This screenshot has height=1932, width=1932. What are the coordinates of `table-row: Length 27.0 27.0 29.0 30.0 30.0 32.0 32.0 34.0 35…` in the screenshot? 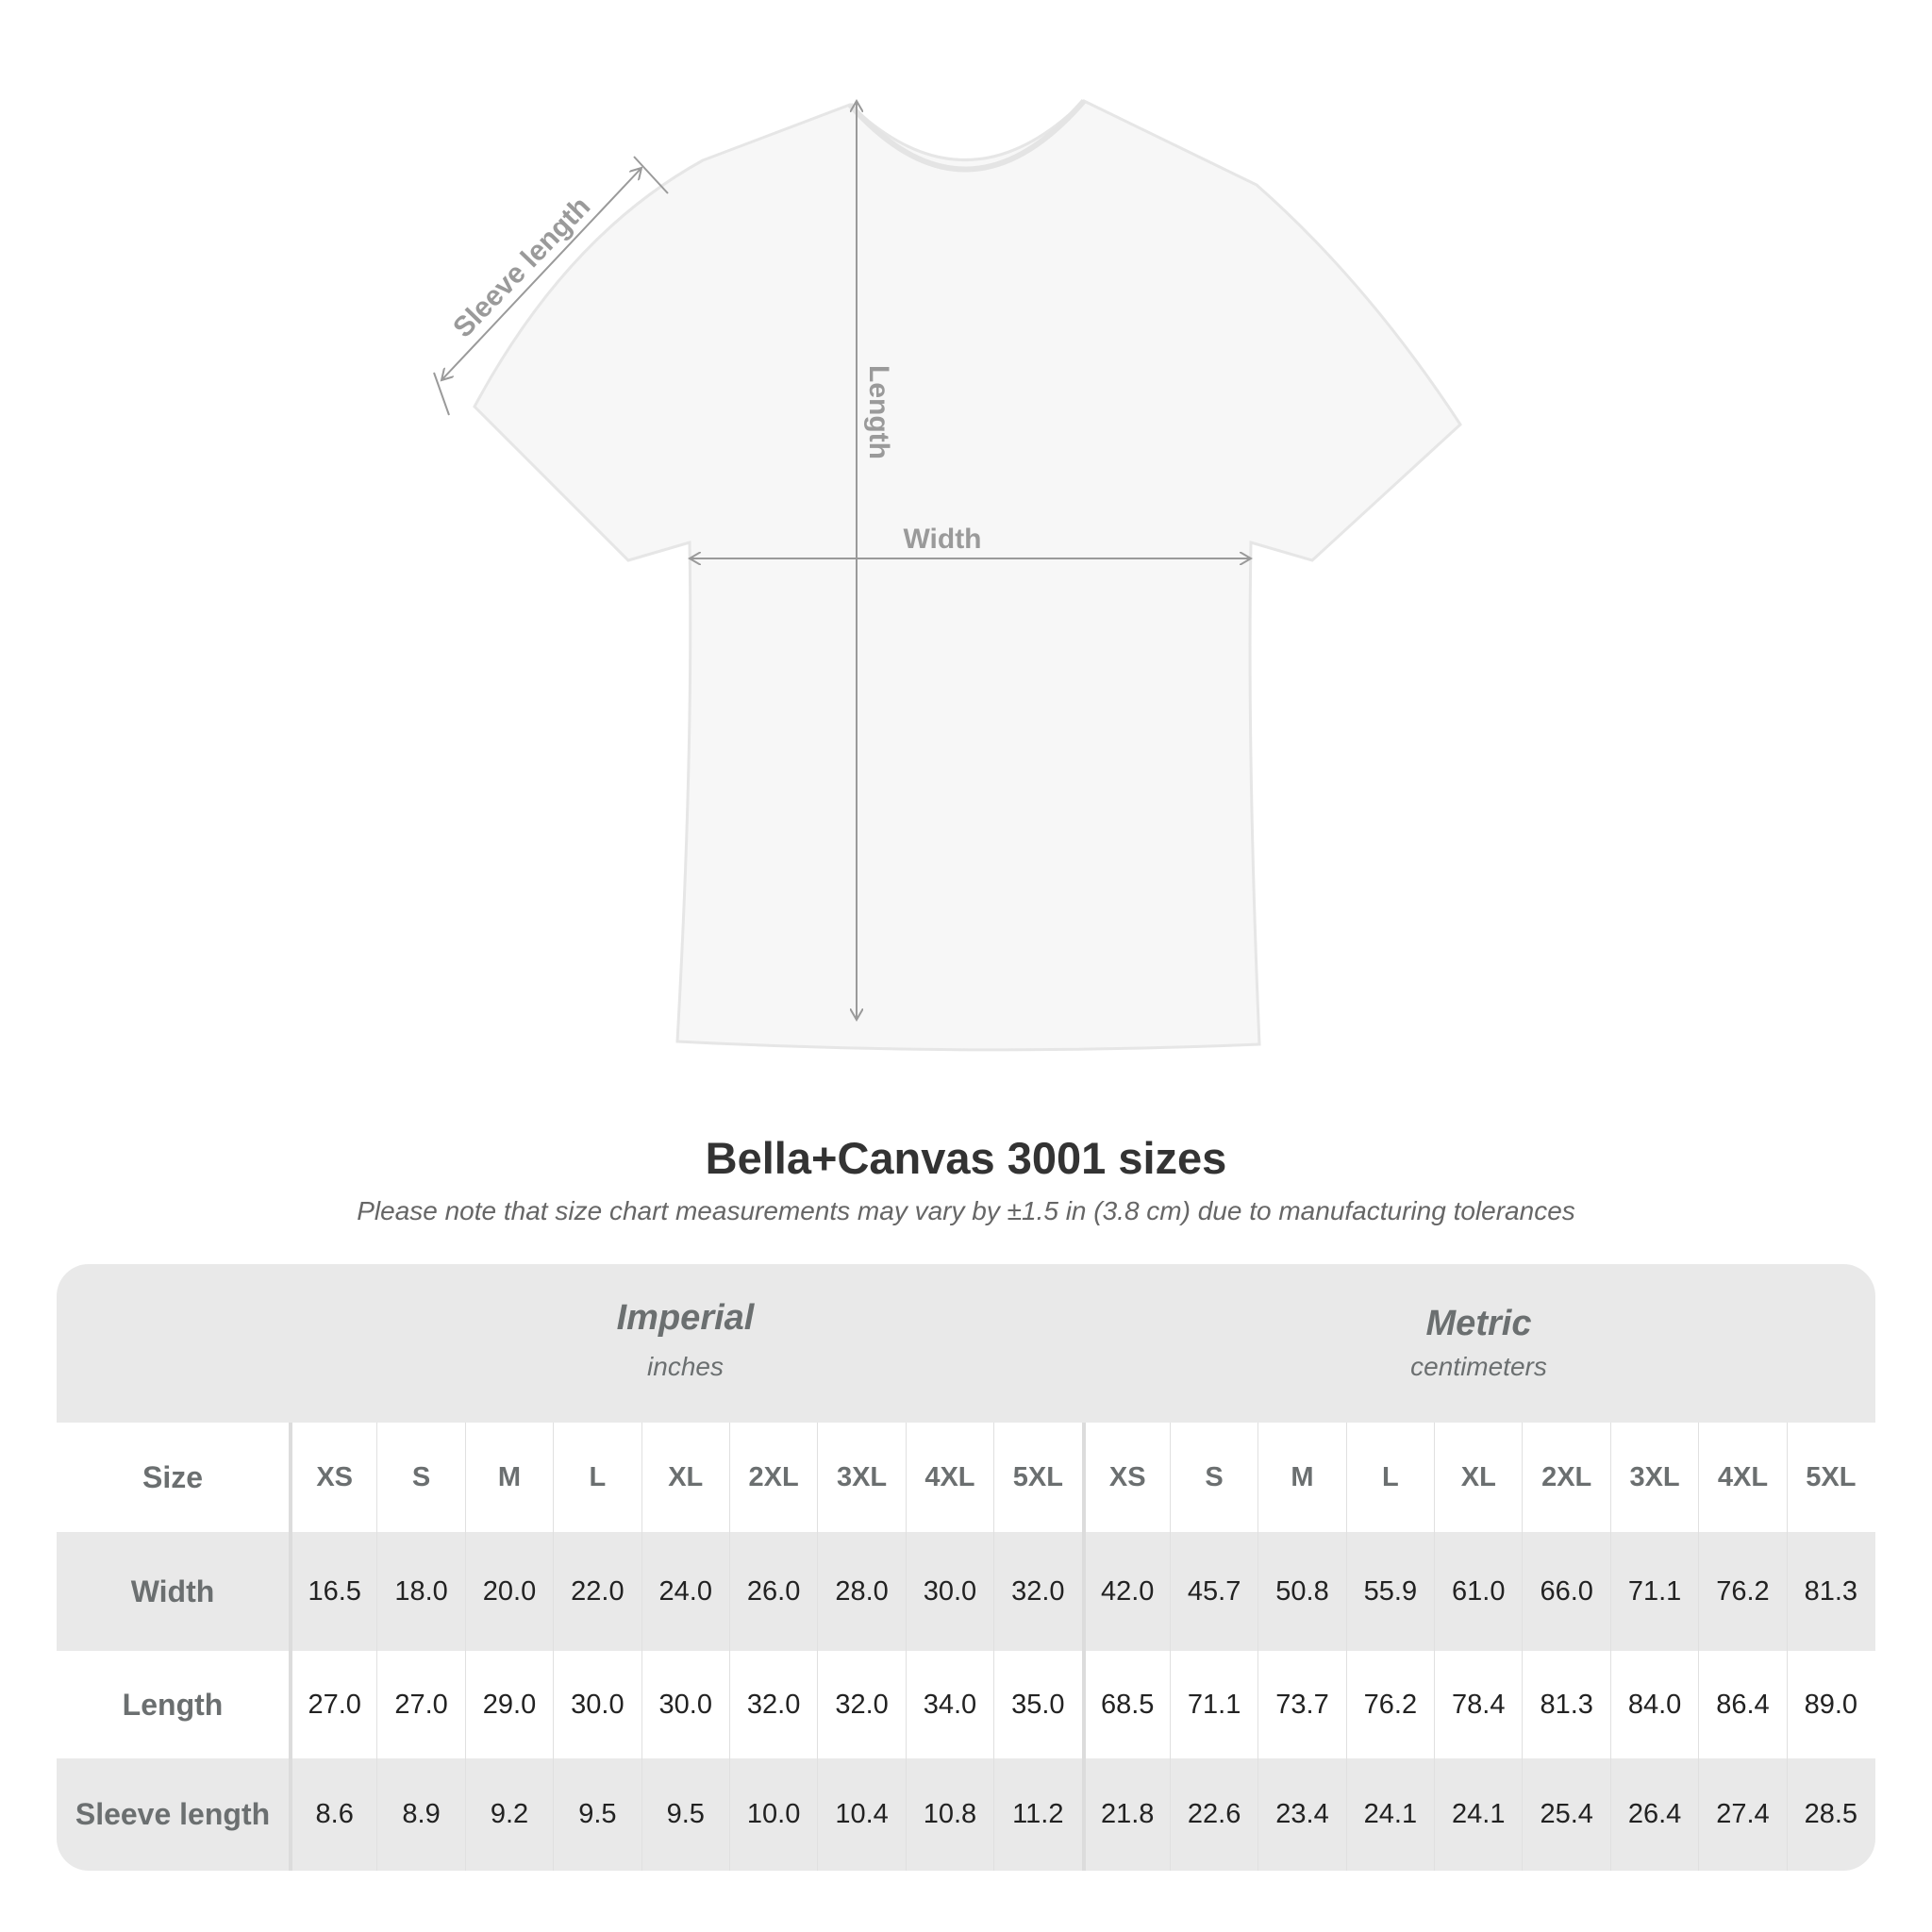 It's located at (966, 1704).